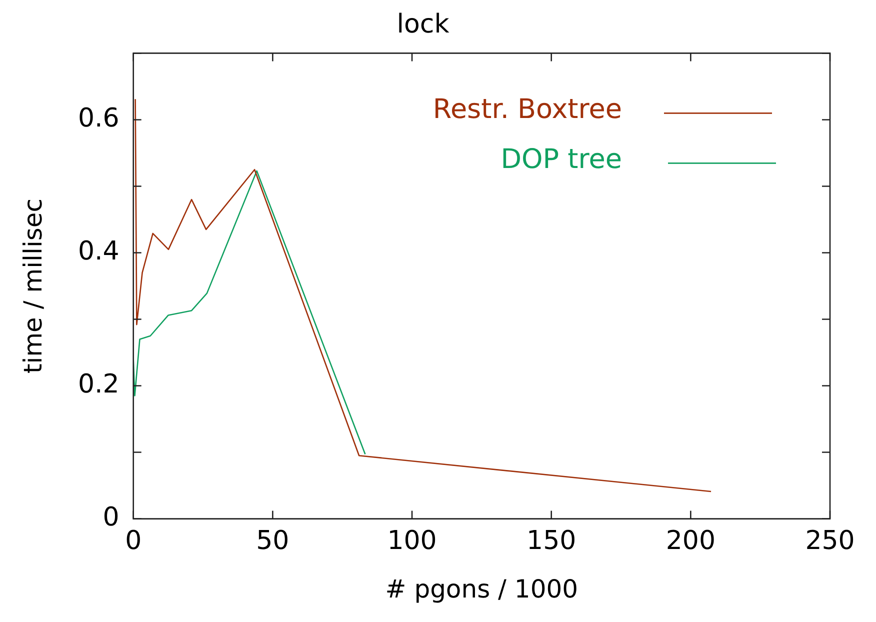 The width and height of the screenshot is (876, 622). I want to click on x-tick-label: 250, so click(830, 541).